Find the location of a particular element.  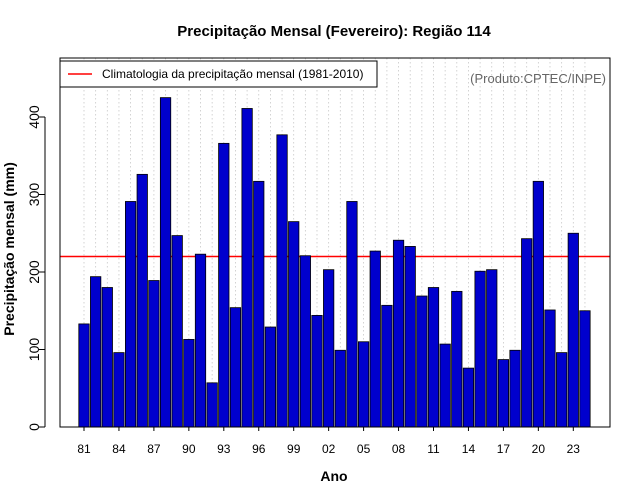

x-axis-label: Ano is located at coordinates (333, 476).